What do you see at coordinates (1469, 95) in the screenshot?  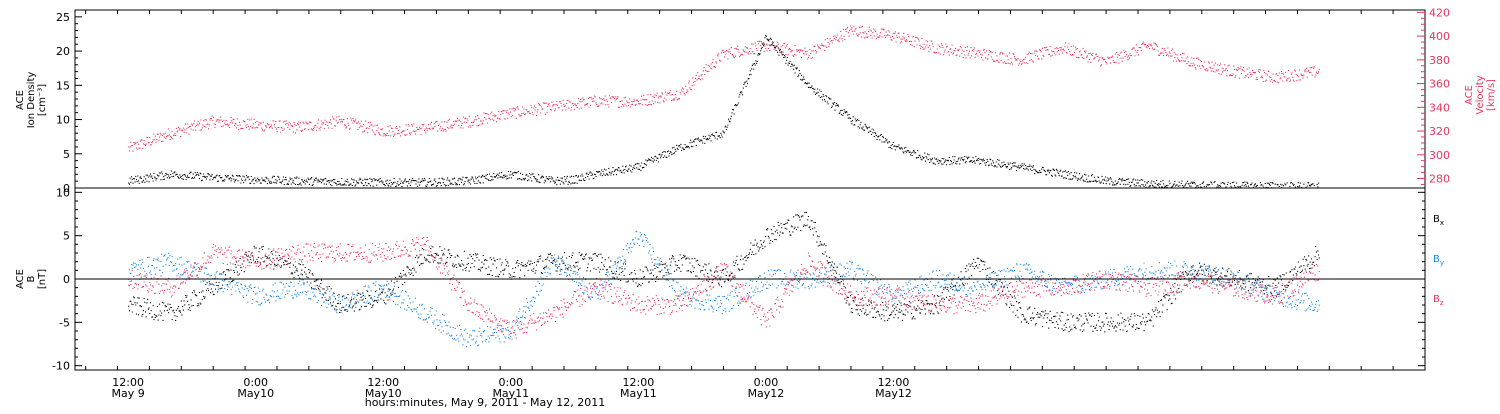 I see `velocity-ylabel-line: ACE` at bounding box center [1469, 95].